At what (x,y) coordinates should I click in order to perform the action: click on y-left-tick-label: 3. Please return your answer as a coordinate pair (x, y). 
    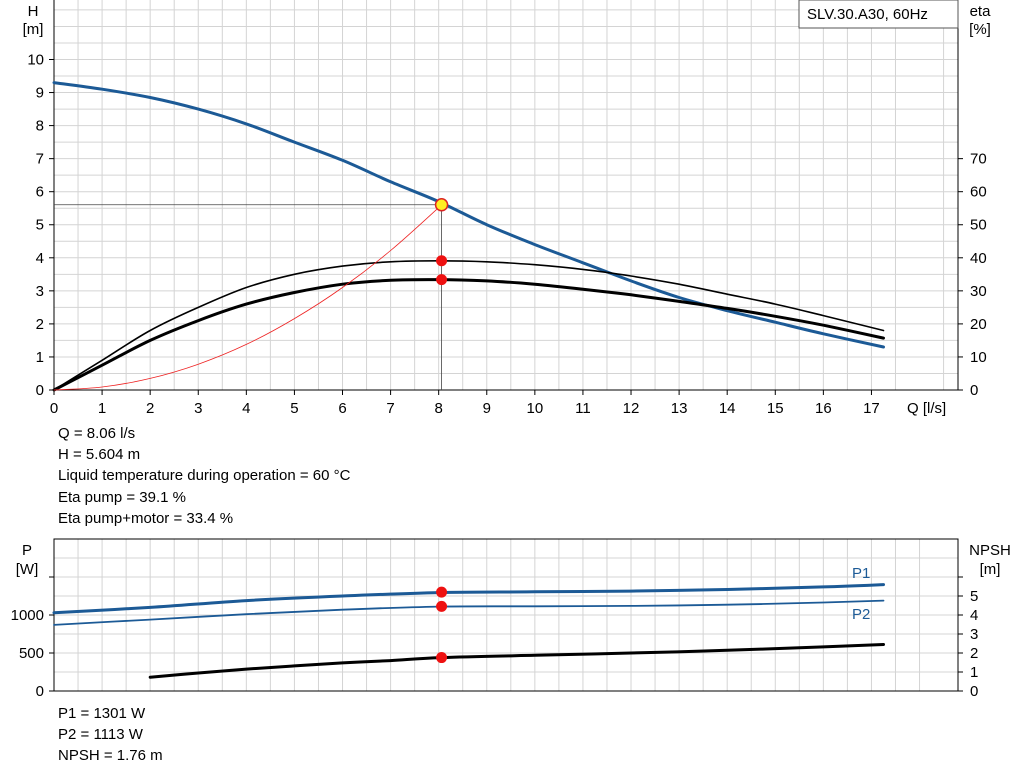
    Looking at the image, I should click on (40, 291).